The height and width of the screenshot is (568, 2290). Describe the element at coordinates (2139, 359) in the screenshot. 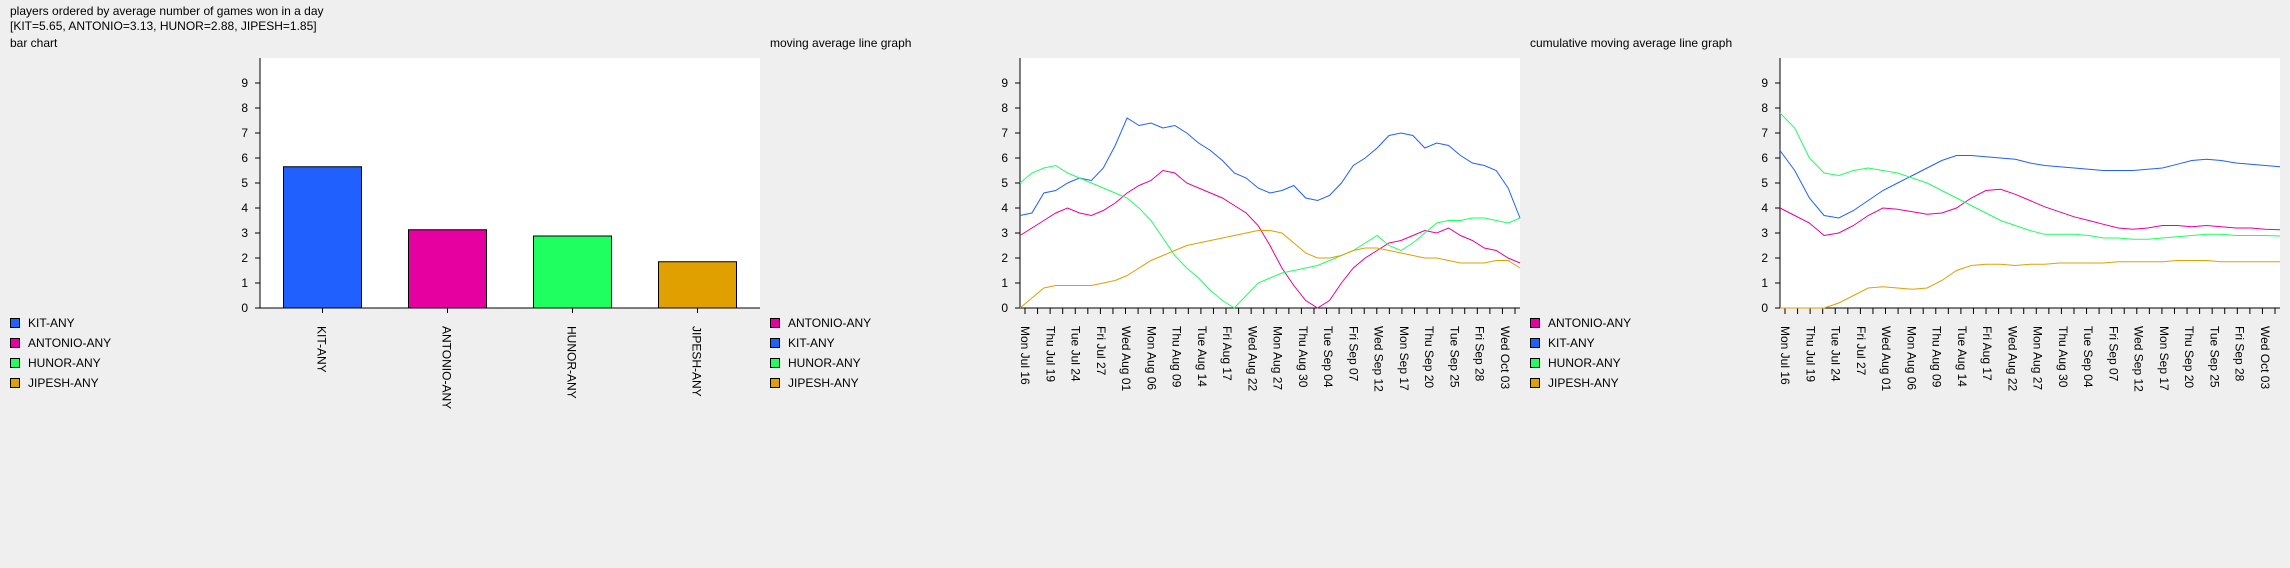

I see `cumulative-x-tick-label: Wed Sep 12` at that location.